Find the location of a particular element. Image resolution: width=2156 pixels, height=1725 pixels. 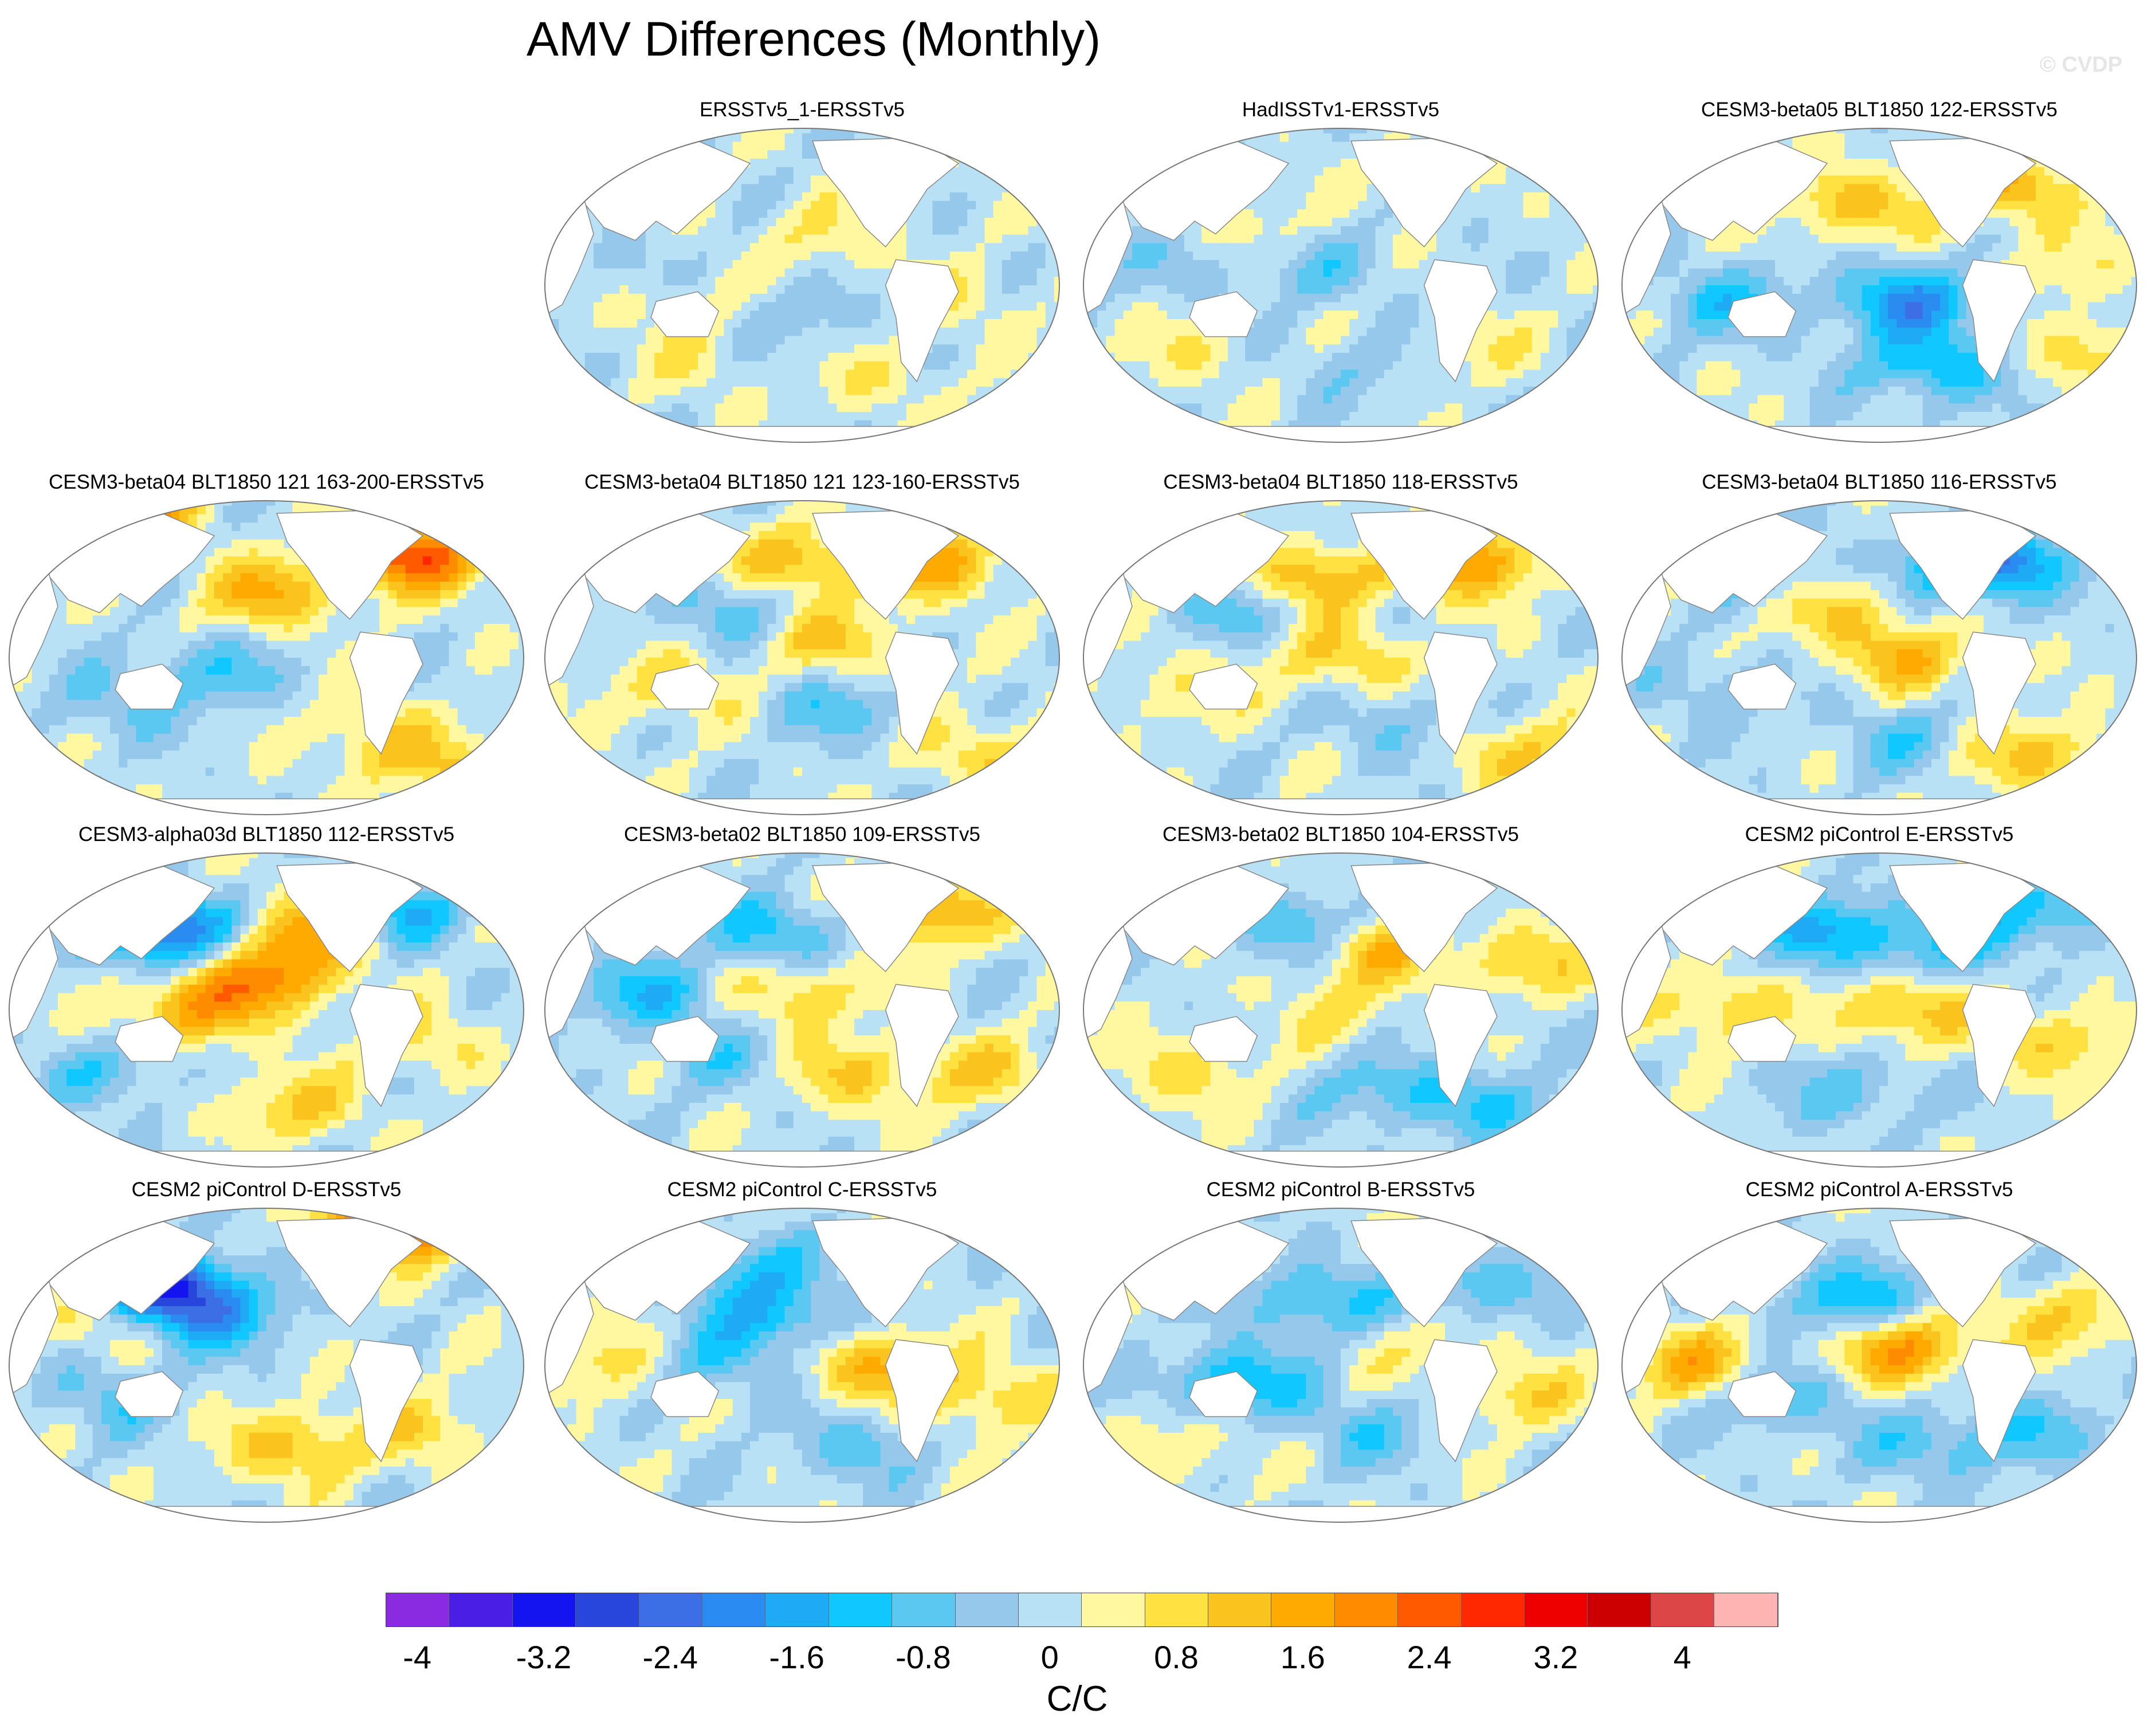

map-svg is located at coordinates (1341, 285).